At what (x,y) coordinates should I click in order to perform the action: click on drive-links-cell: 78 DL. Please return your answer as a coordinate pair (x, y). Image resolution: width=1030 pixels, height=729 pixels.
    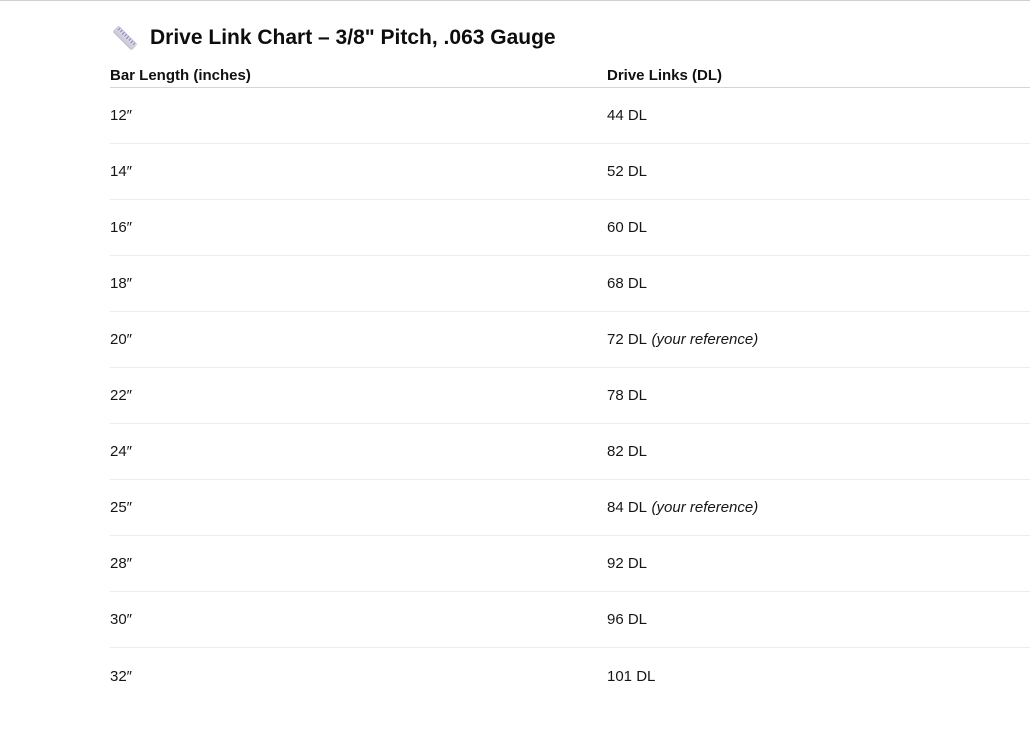
    Looking at the image, I should click on (818, 395).